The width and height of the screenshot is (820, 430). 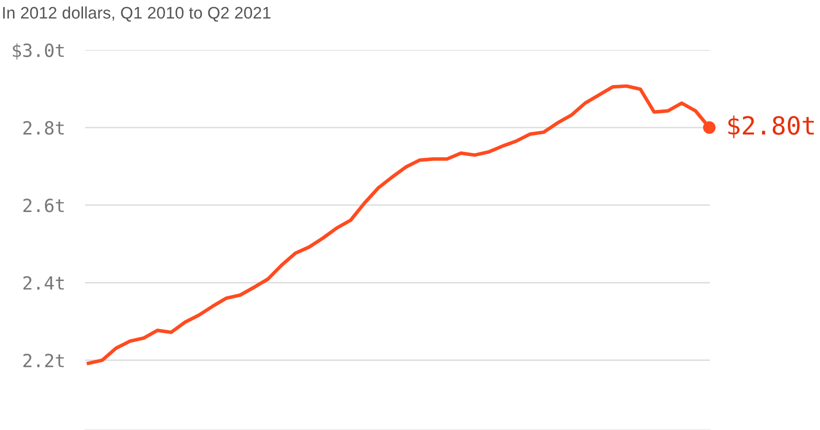 I want to click on y-tick-label: $3.0t, so click(x=38, y=51).